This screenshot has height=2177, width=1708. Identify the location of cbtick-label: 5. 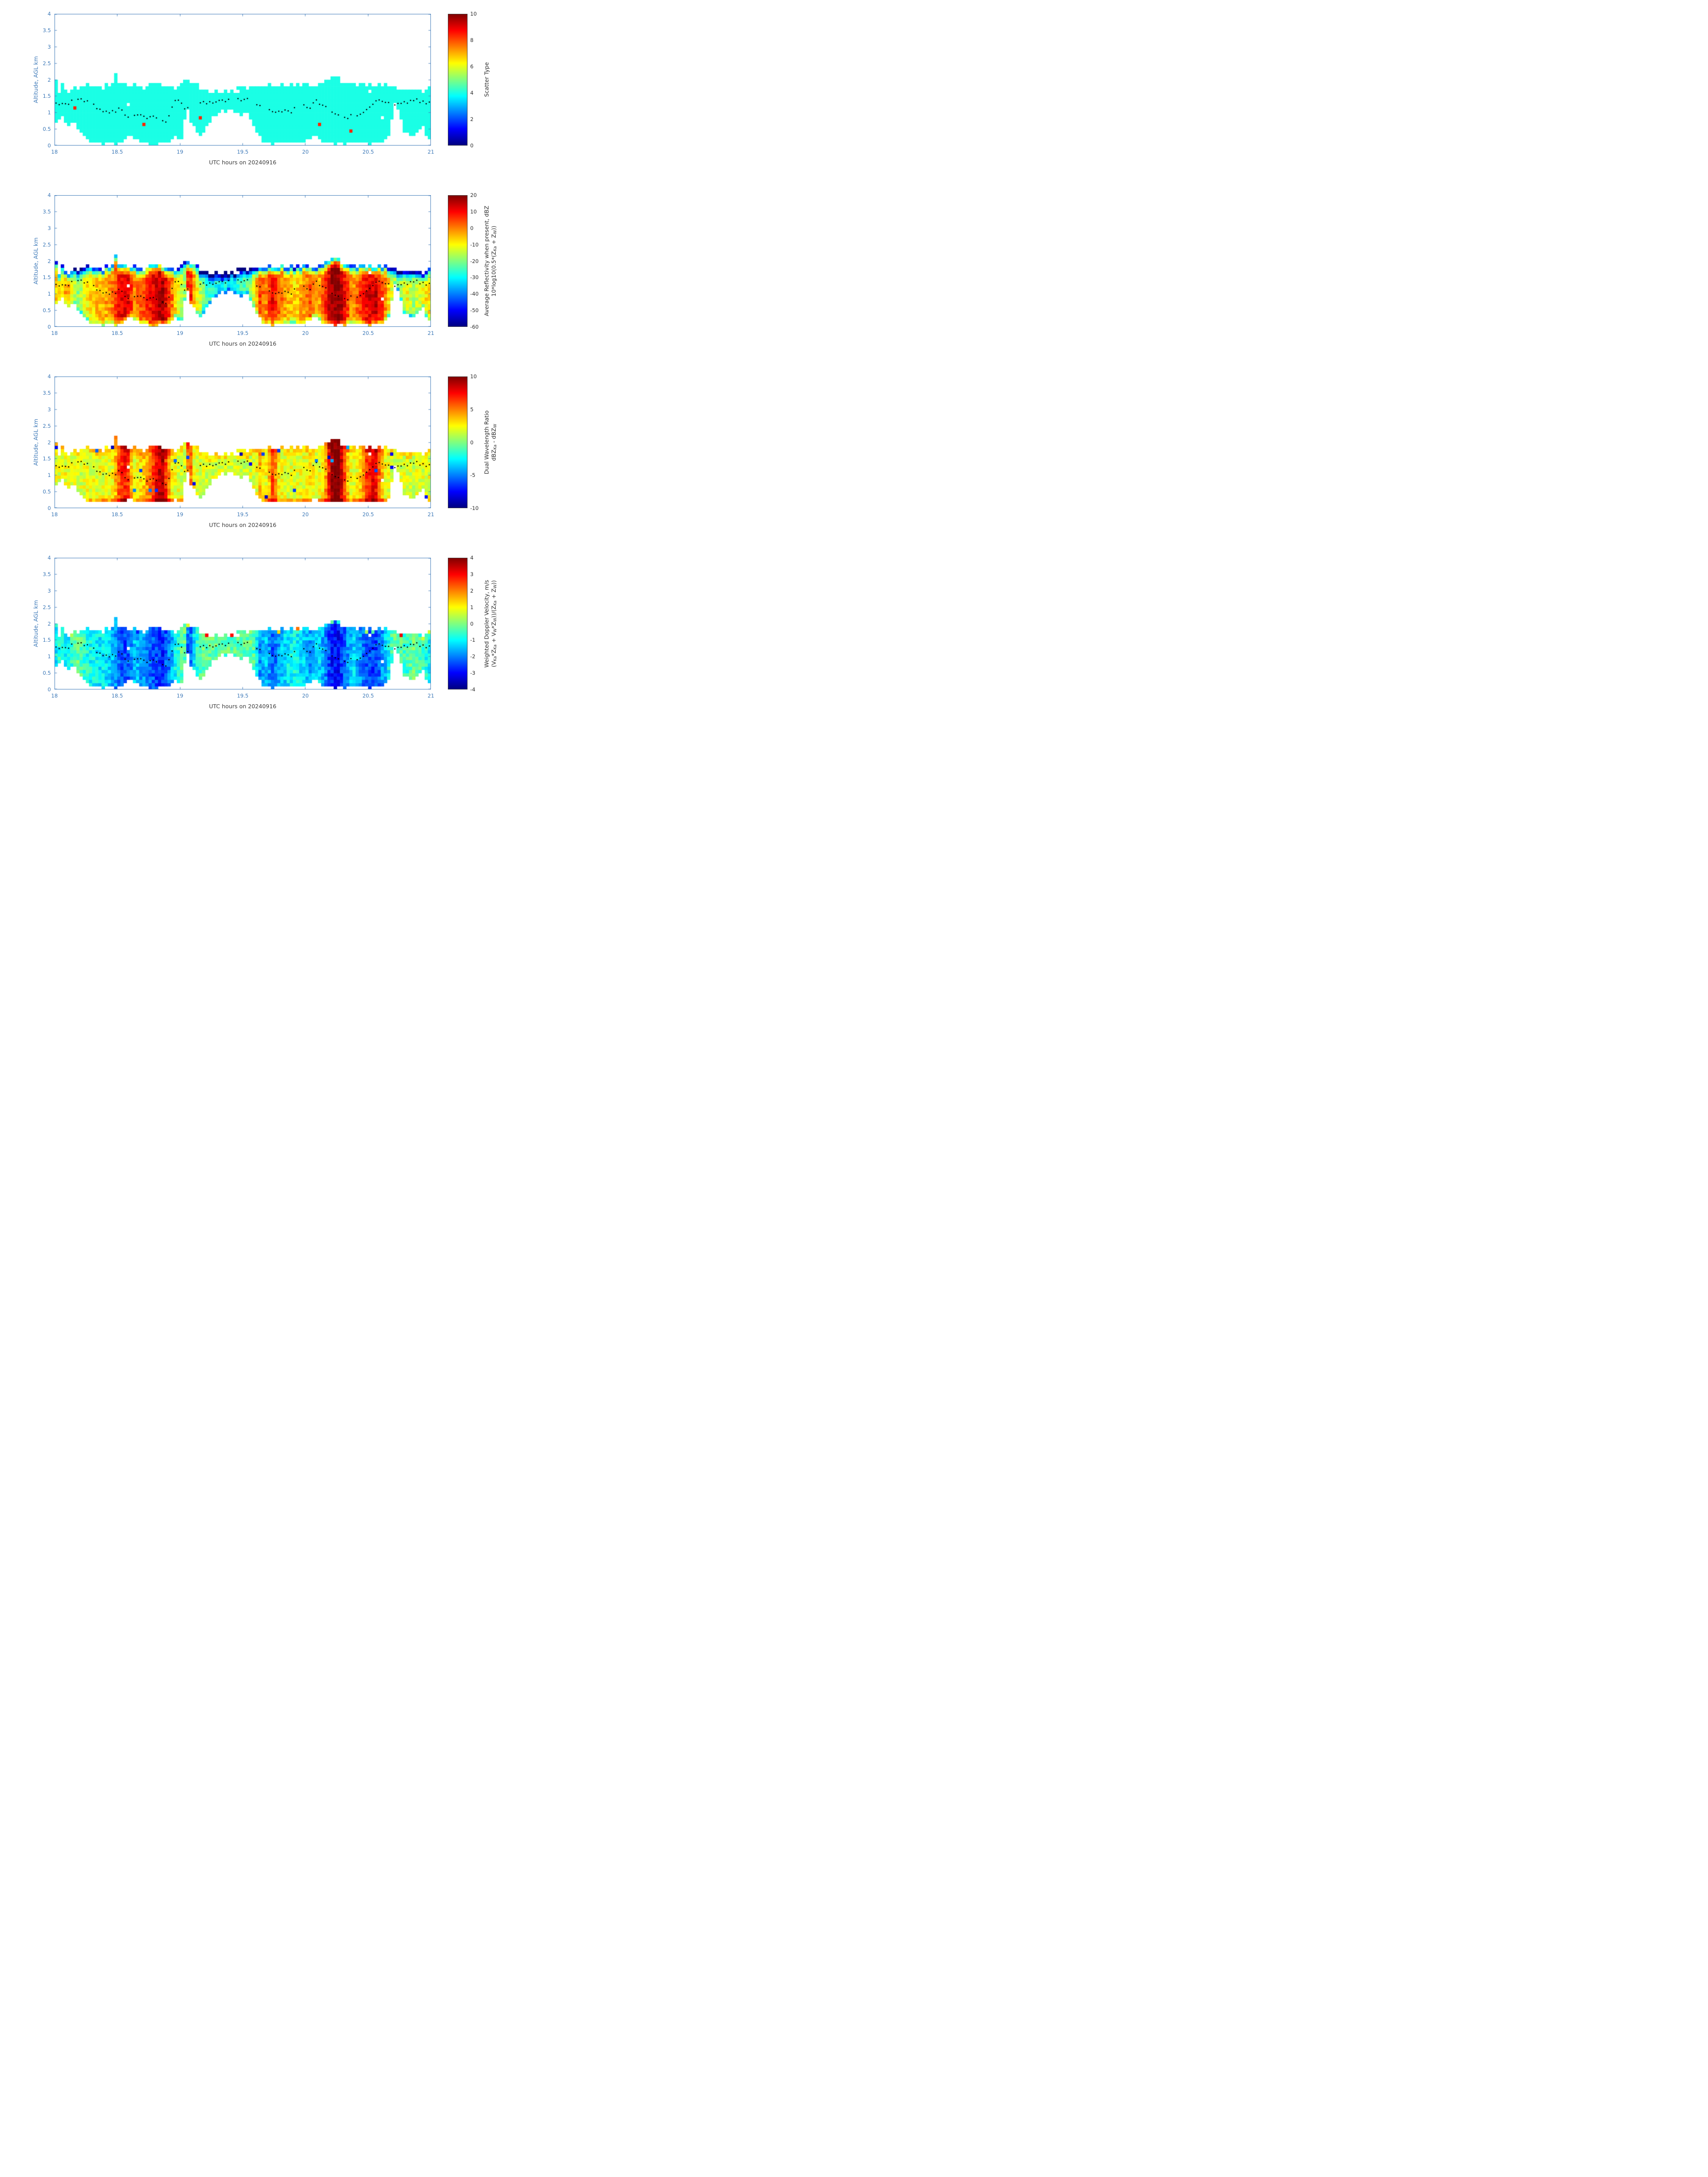
(472, 409).